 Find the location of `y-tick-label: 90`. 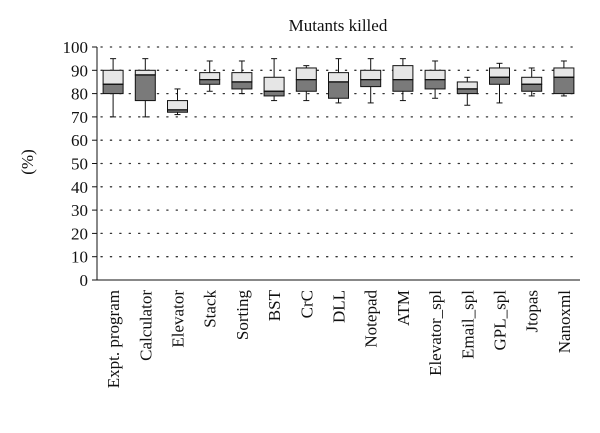

y-tick-label: 90 is located at coordinates (79, 70).